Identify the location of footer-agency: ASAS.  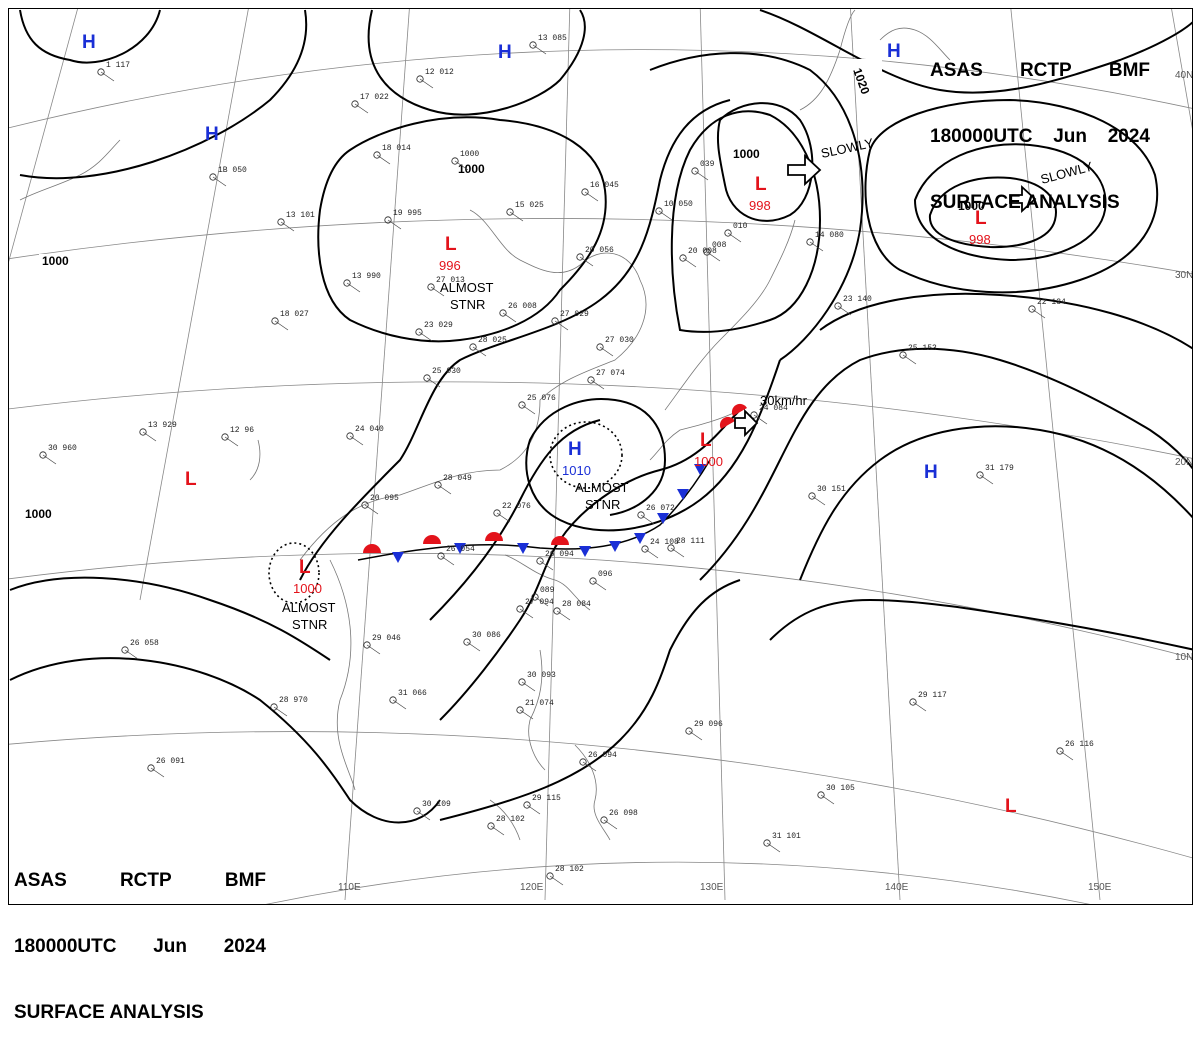
(40, 880).